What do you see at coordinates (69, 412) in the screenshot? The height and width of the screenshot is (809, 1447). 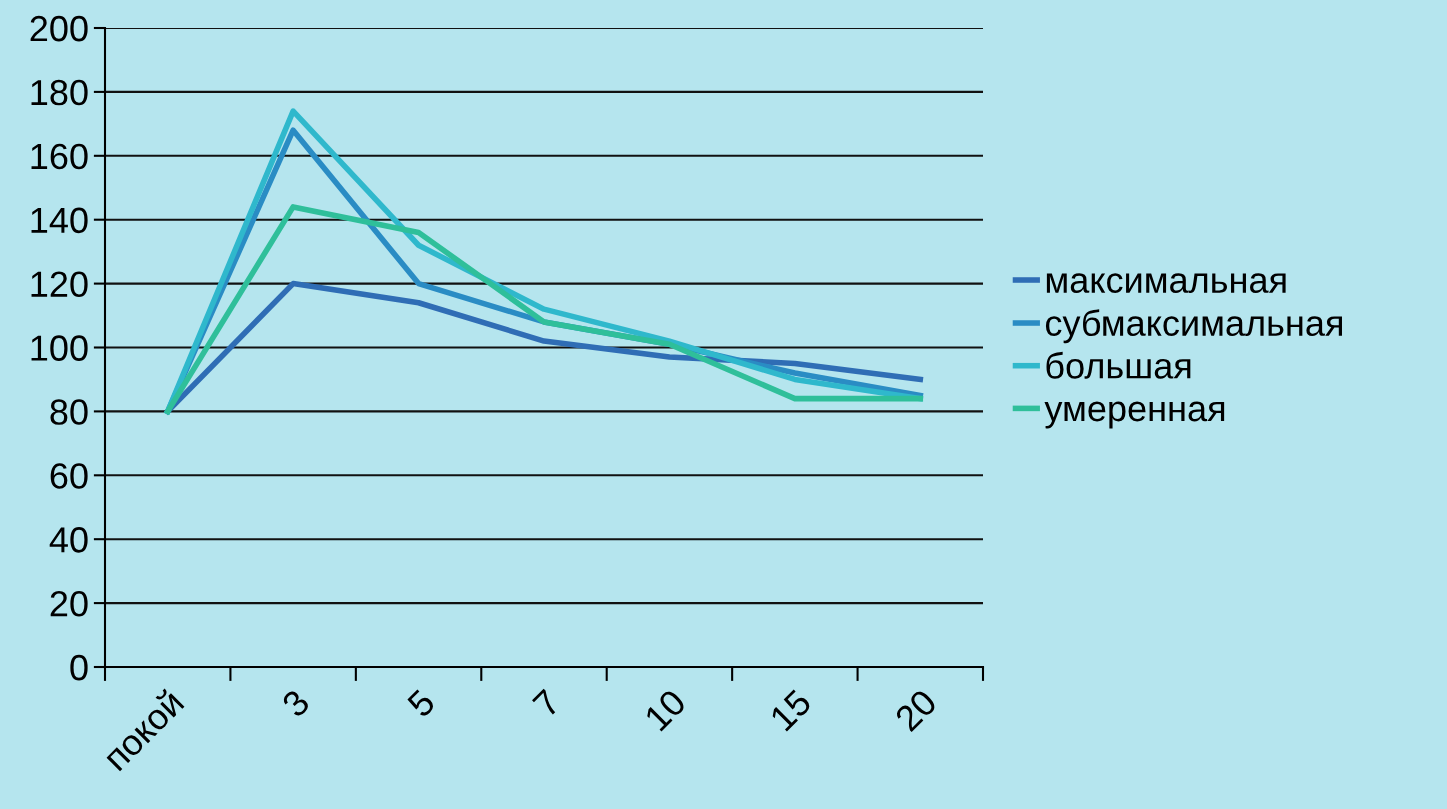 I see `y-tick-label: 80` at bounding box center [69, 412].